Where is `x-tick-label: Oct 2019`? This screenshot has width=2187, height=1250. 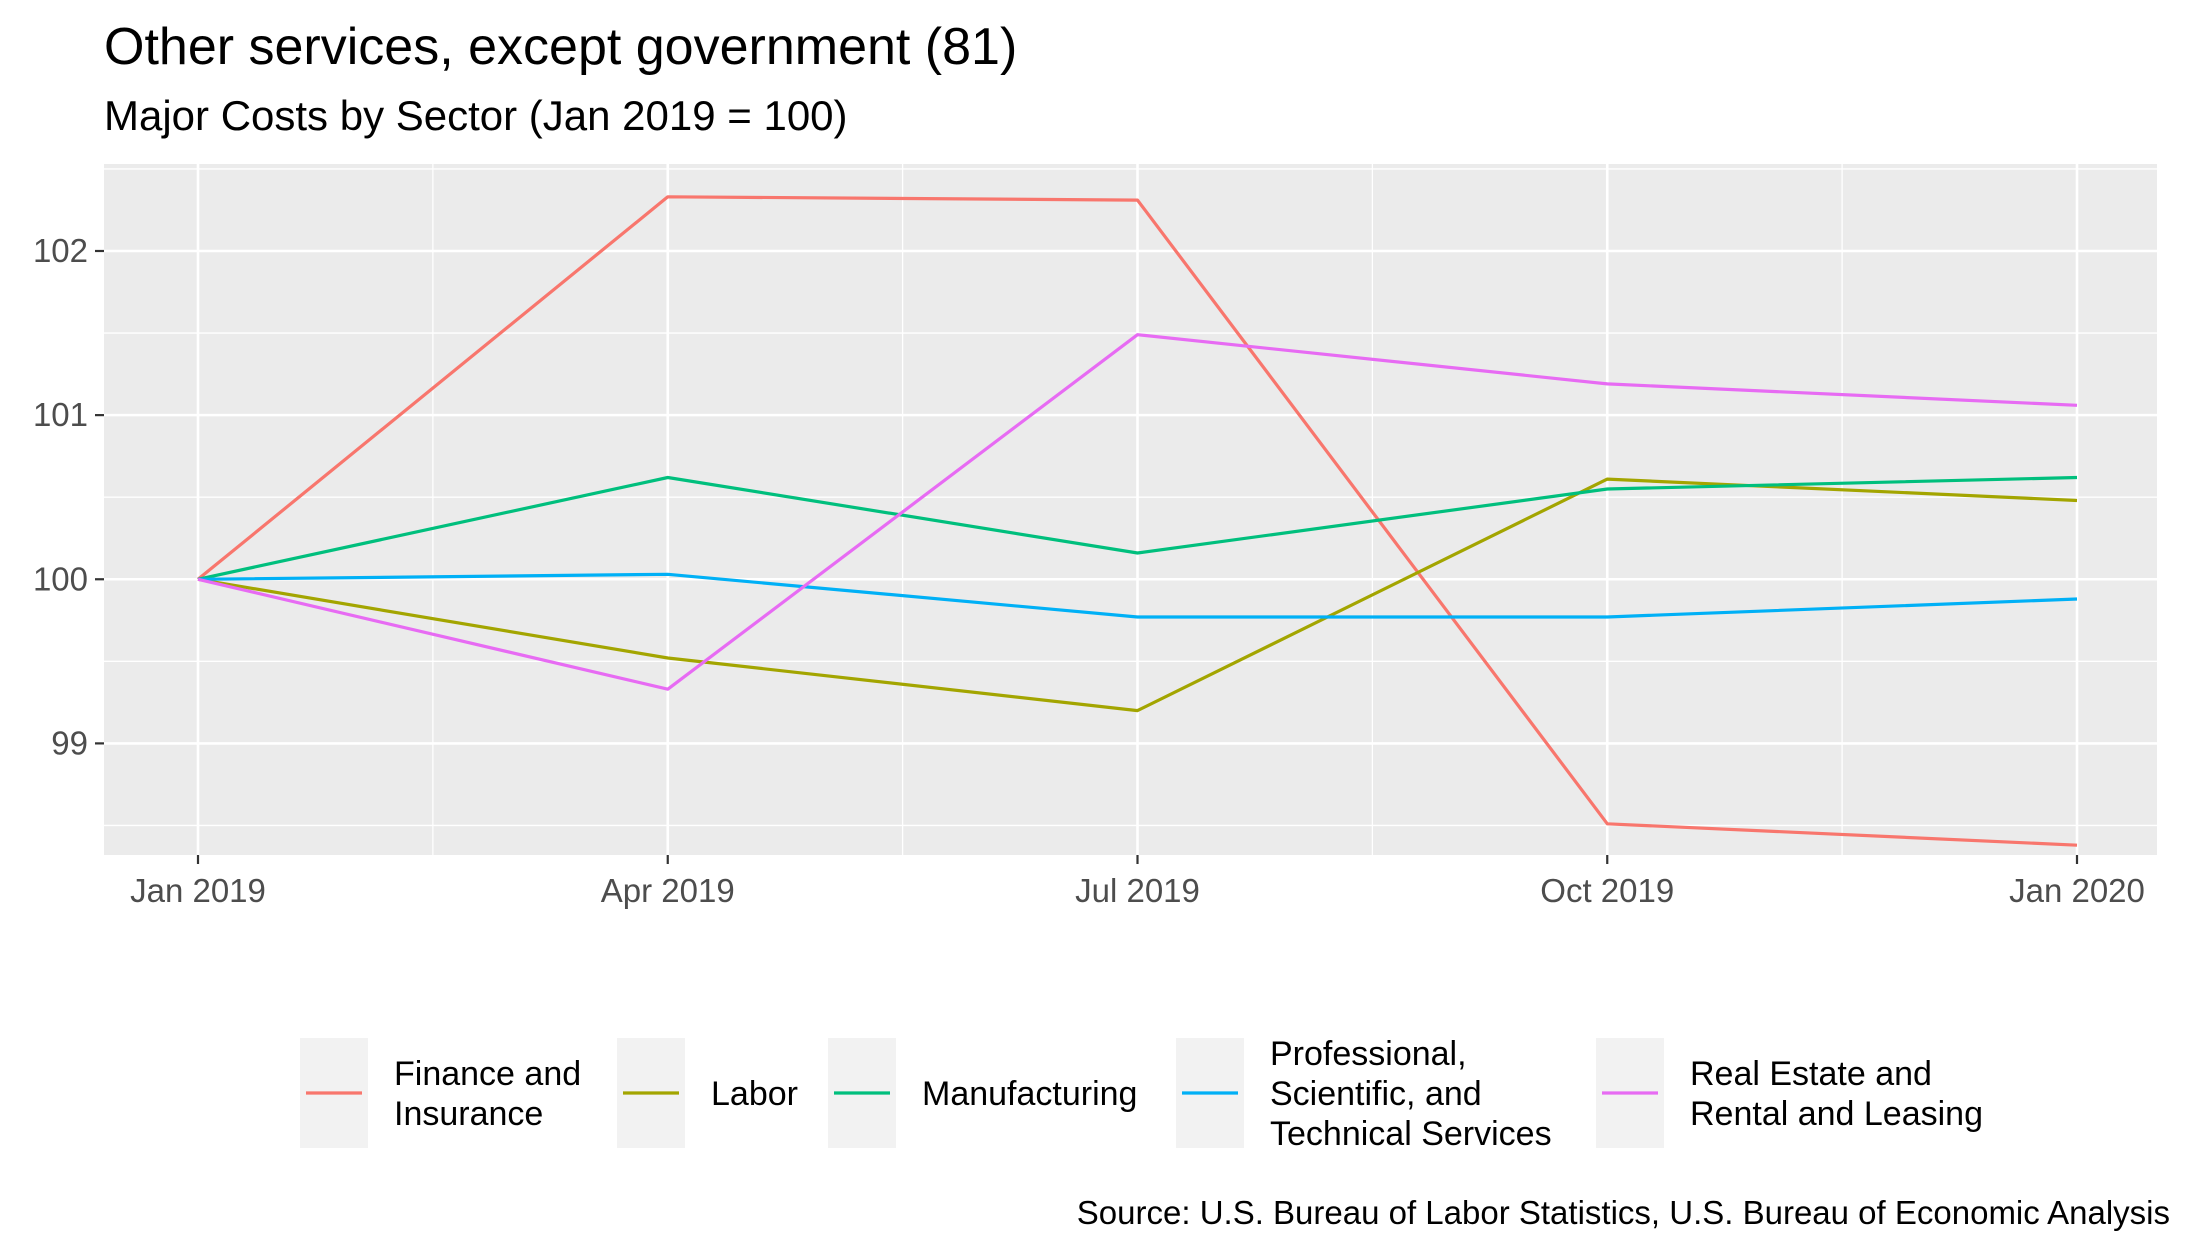
x-tick-label: Oct 2019 is located at coordinates (1607, 890).